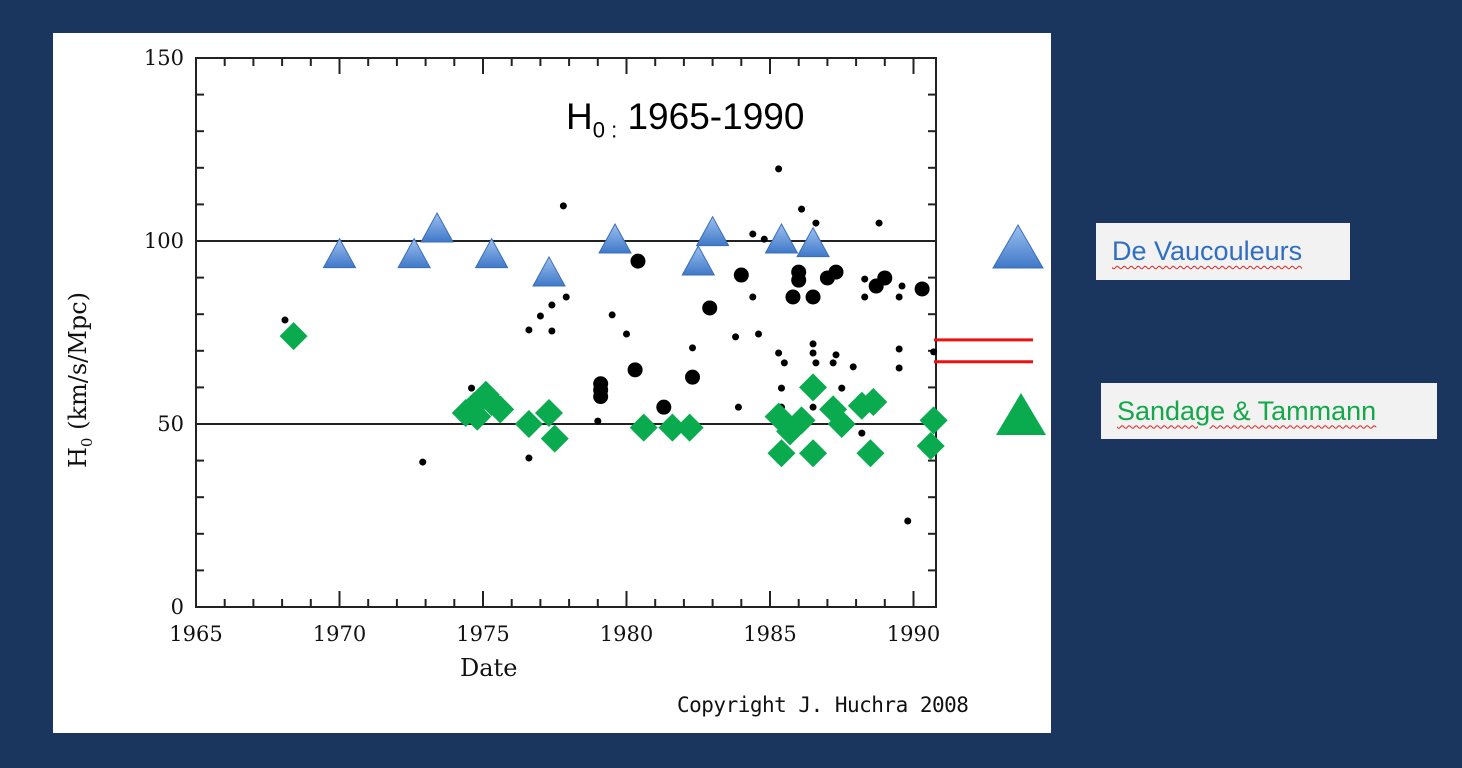 The height and width of the screenshot is (768, 1462). What do you see at coordinates (823, 705) in the screenshot?
I see `copyright-text: Copyright J. Huchra 2008` at bounding box center [823, 705].